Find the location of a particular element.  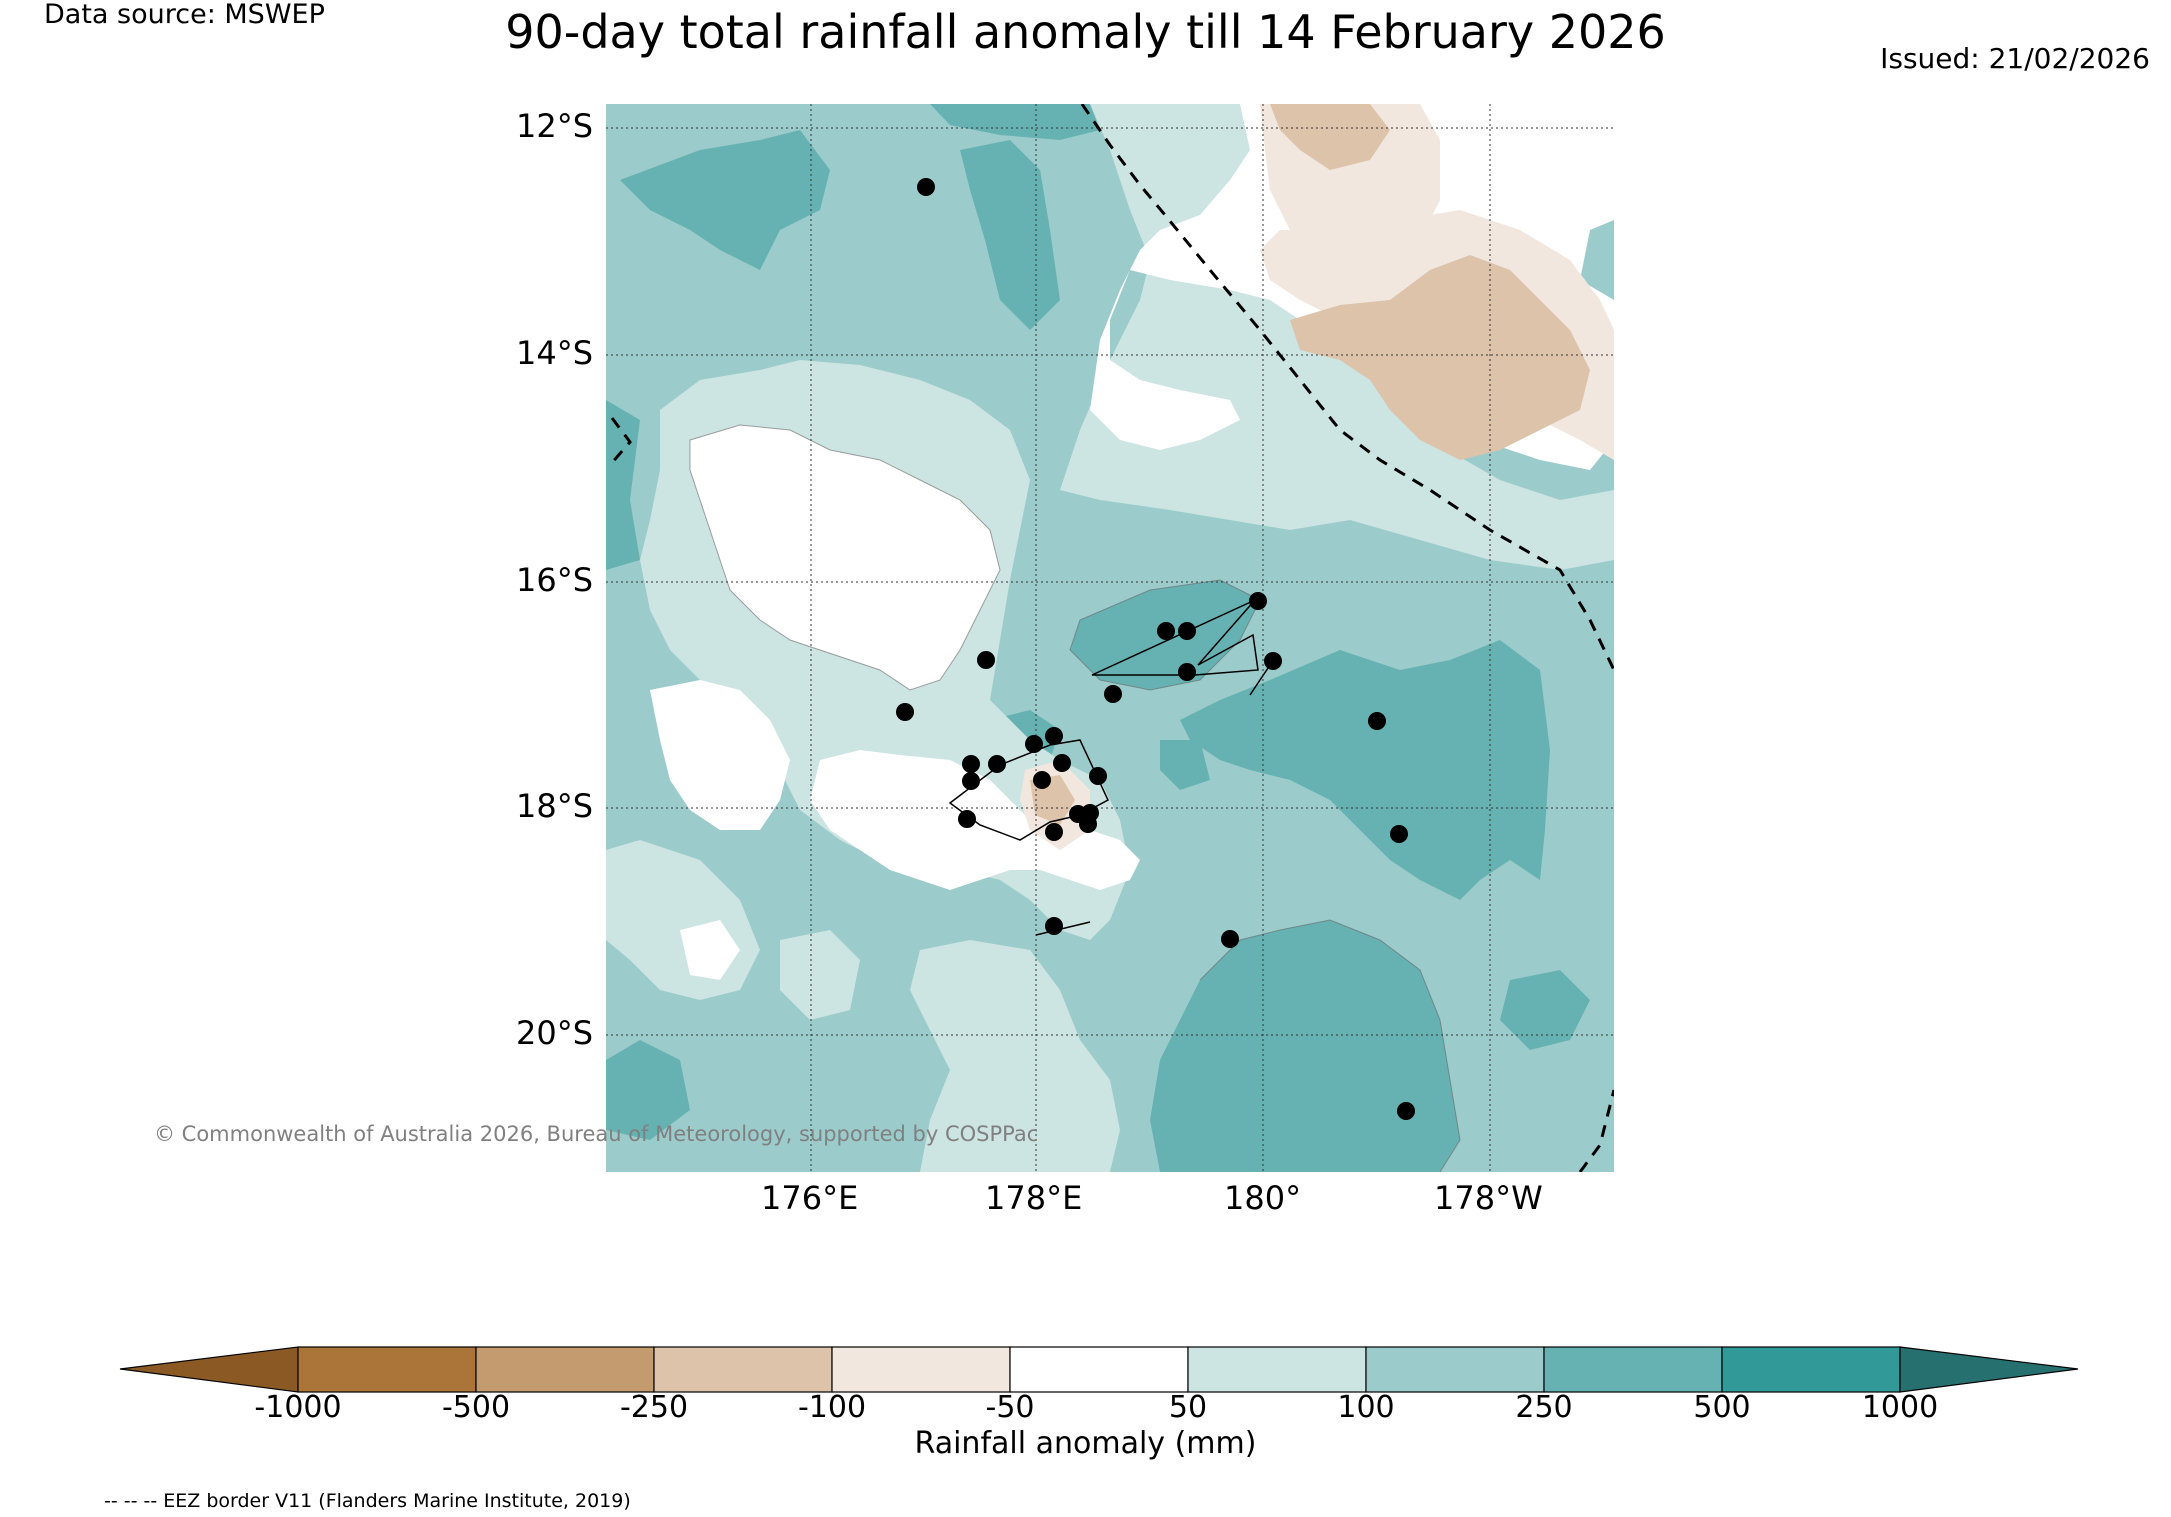

colorbar-tick: -500 is located at coordinates (476, 1407).